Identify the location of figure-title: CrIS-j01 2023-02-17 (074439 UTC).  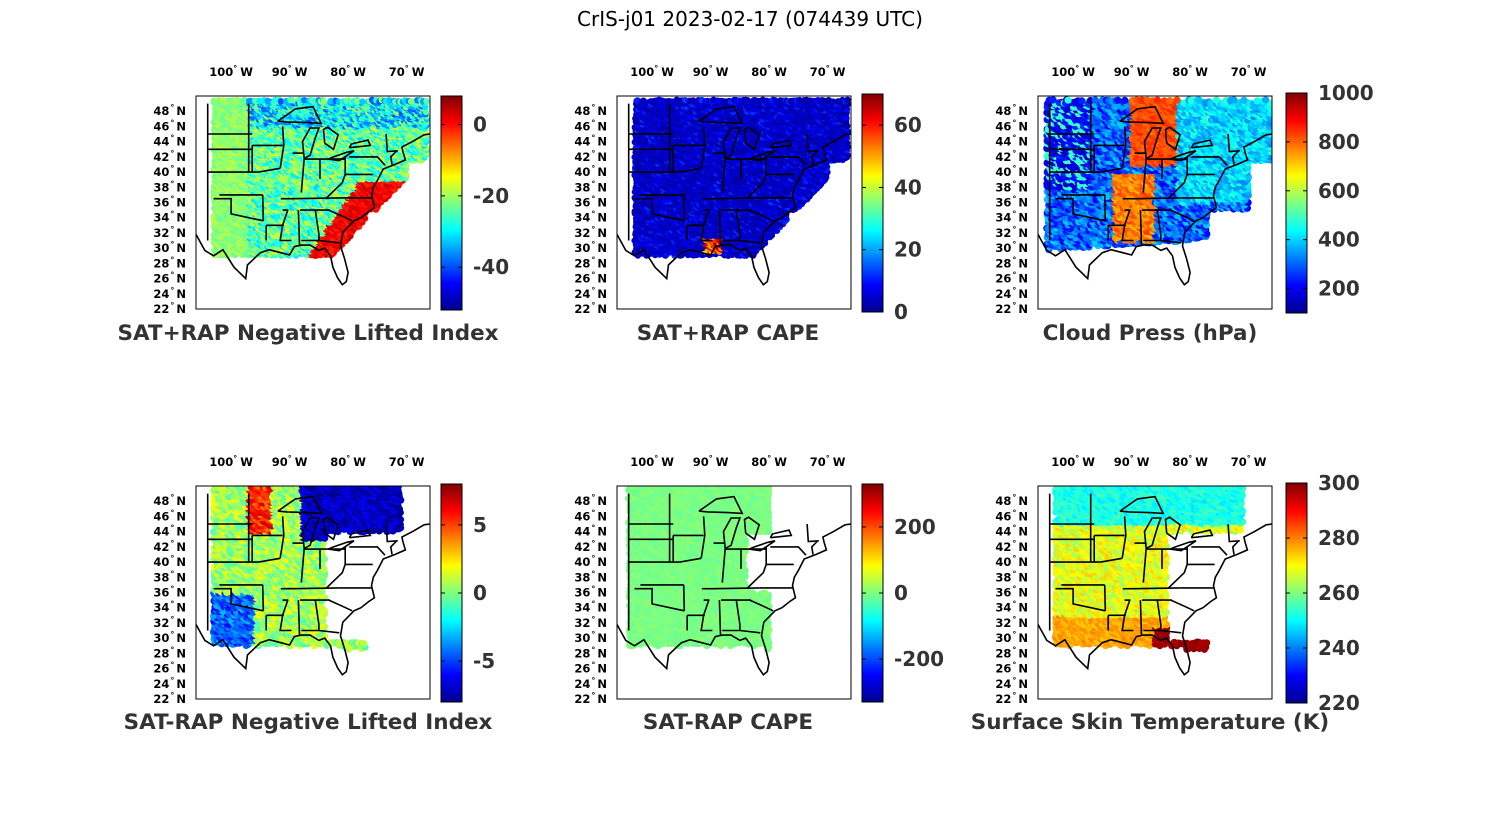
(750, 19).